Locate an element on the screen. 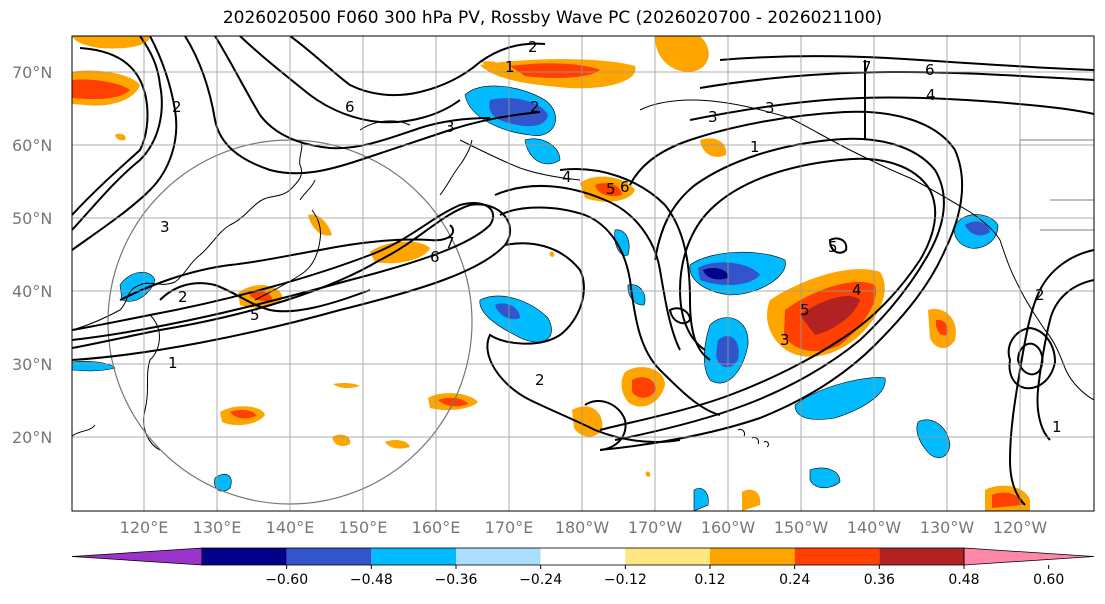 The width and height of the screenshot is (1105, 604). lon-label: 130°W is located at coordinates (947, 527).